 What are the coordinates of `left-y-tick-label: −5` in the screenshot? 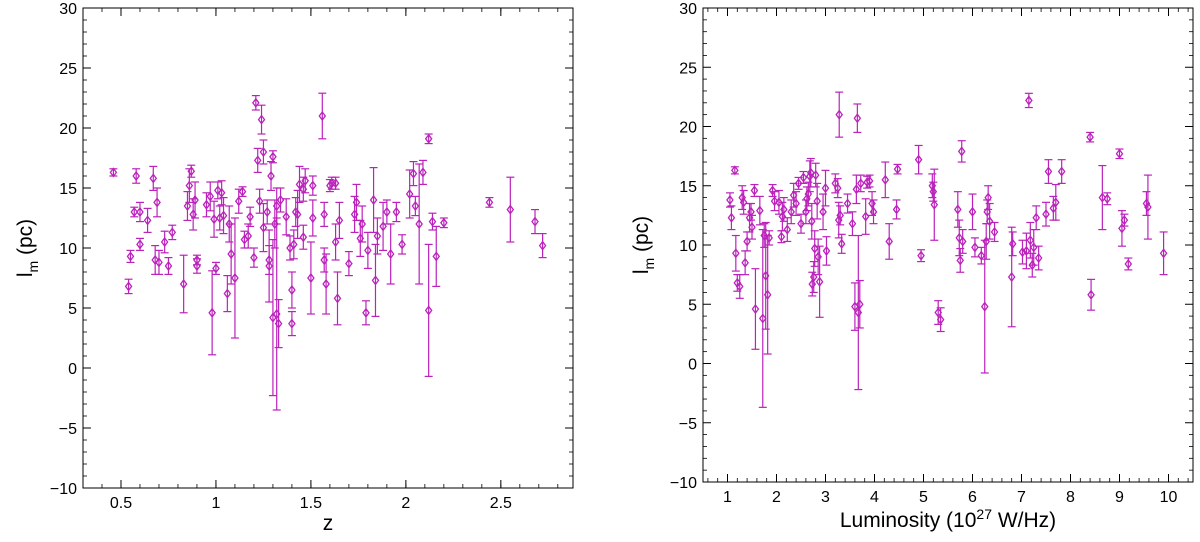 It's located at (68, 429).